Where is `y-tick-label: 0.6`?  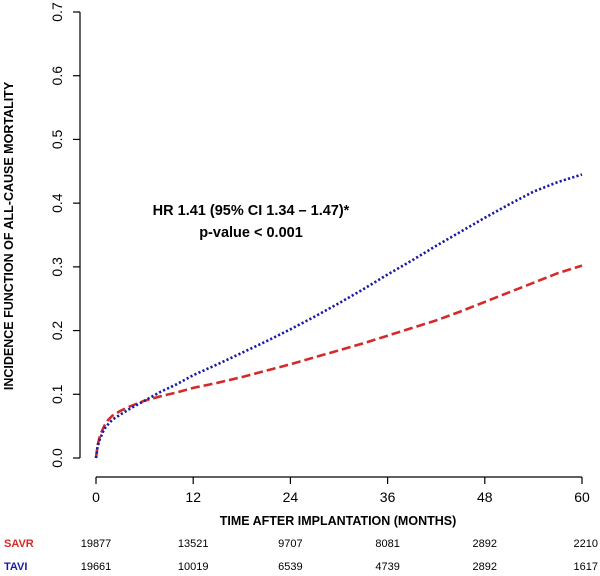 y-tick-label: 0.6 is located at coordinates (57, 76).